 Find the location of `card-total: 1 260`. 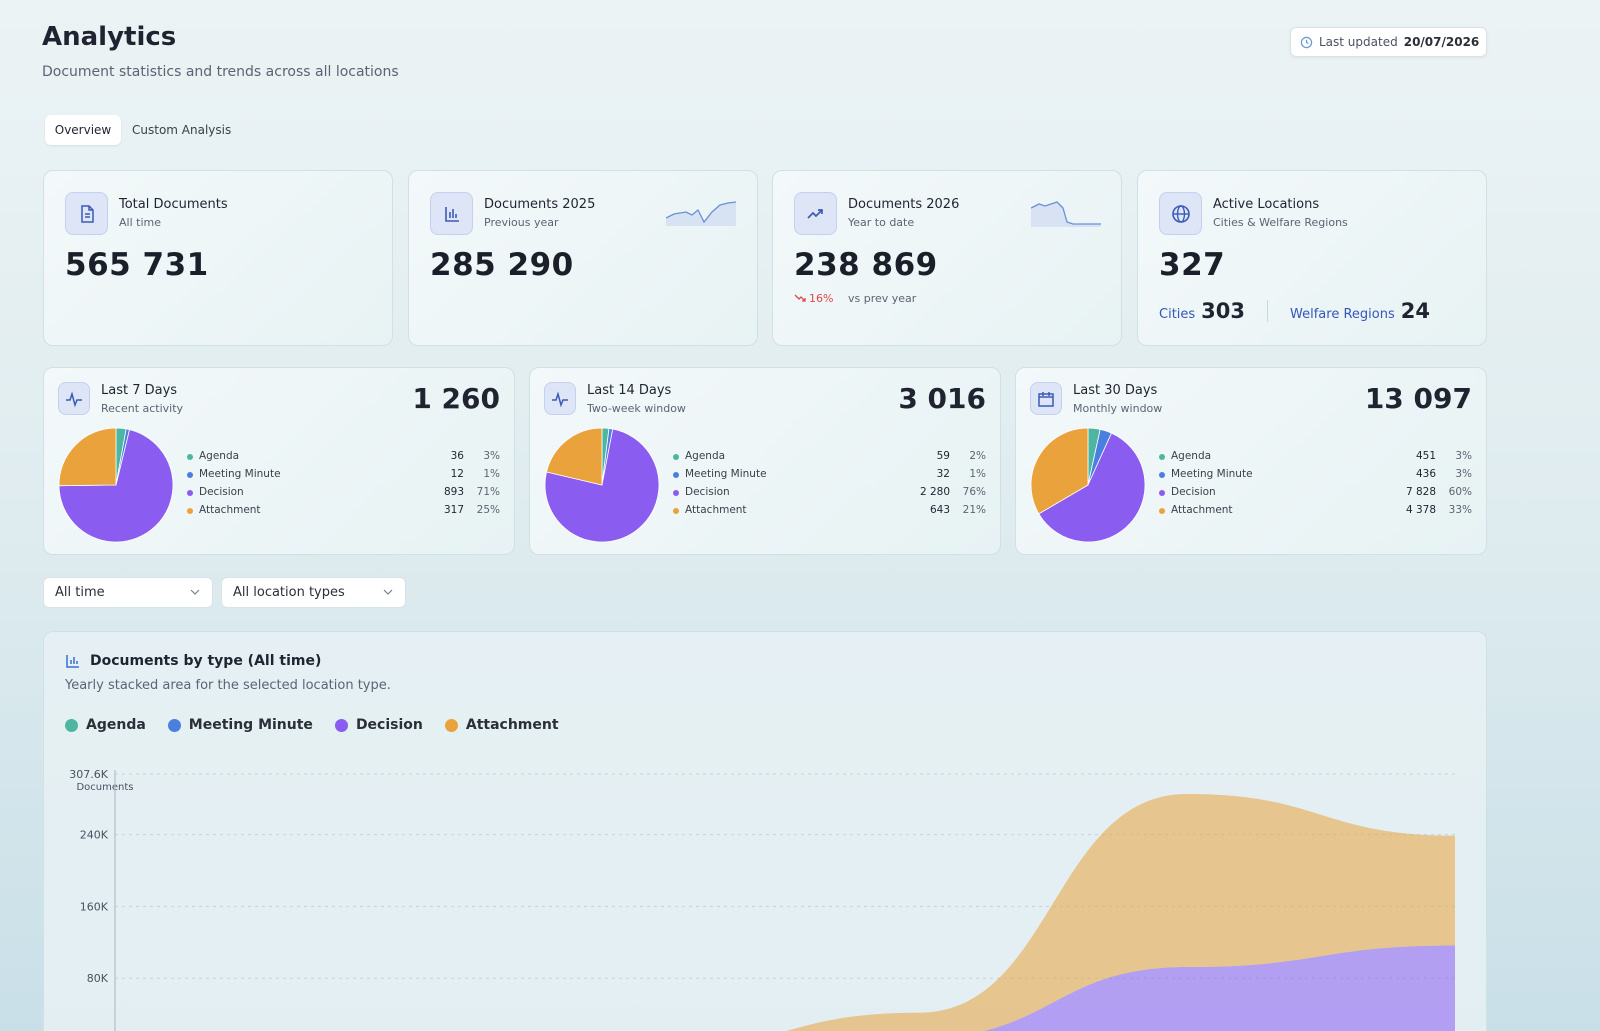

card-total: 1 260 is located at coordinates (456, 398).